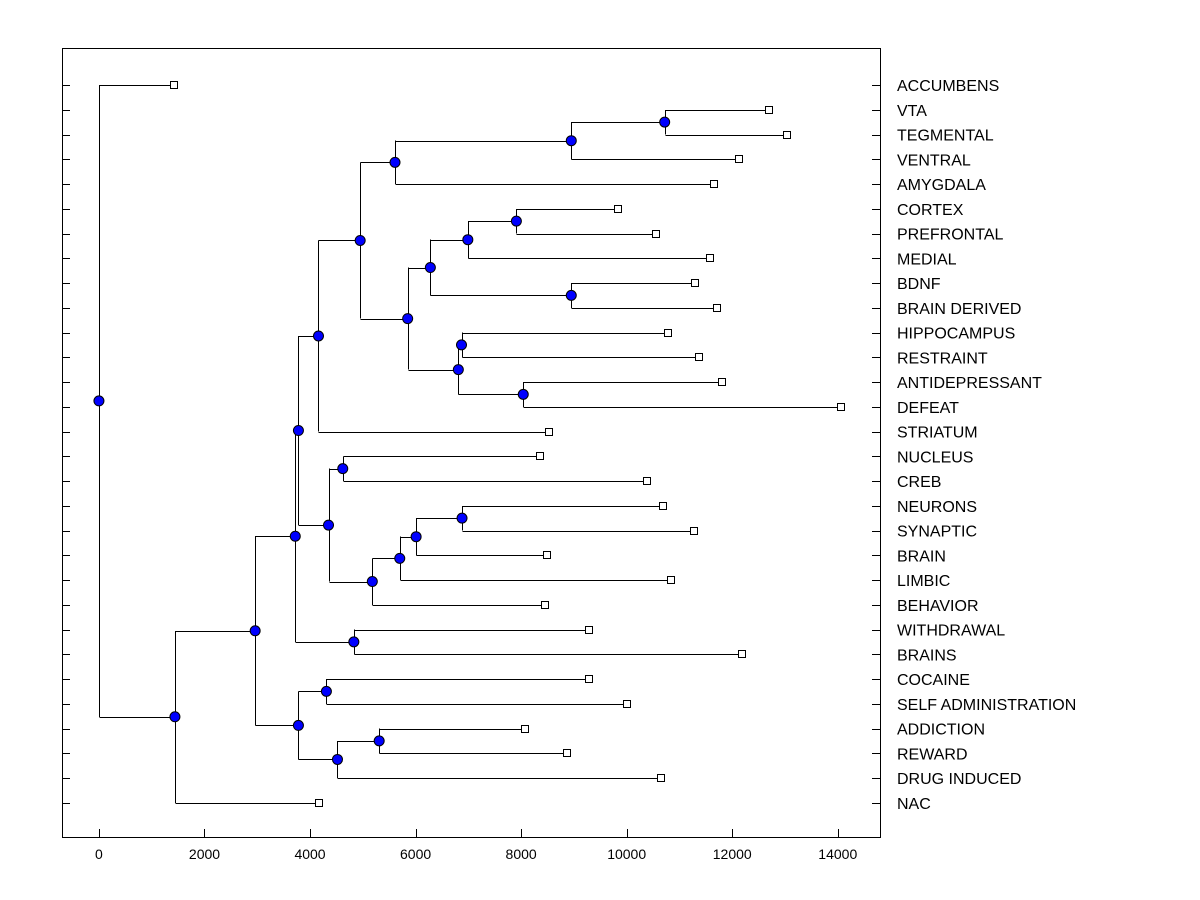 Image resolution: width=1200 pixels, height=900 pixels. What do you see at coordinates (458, 370) in the screenshot?
I see `node-marker-n10` at bounding box center [458, 370].